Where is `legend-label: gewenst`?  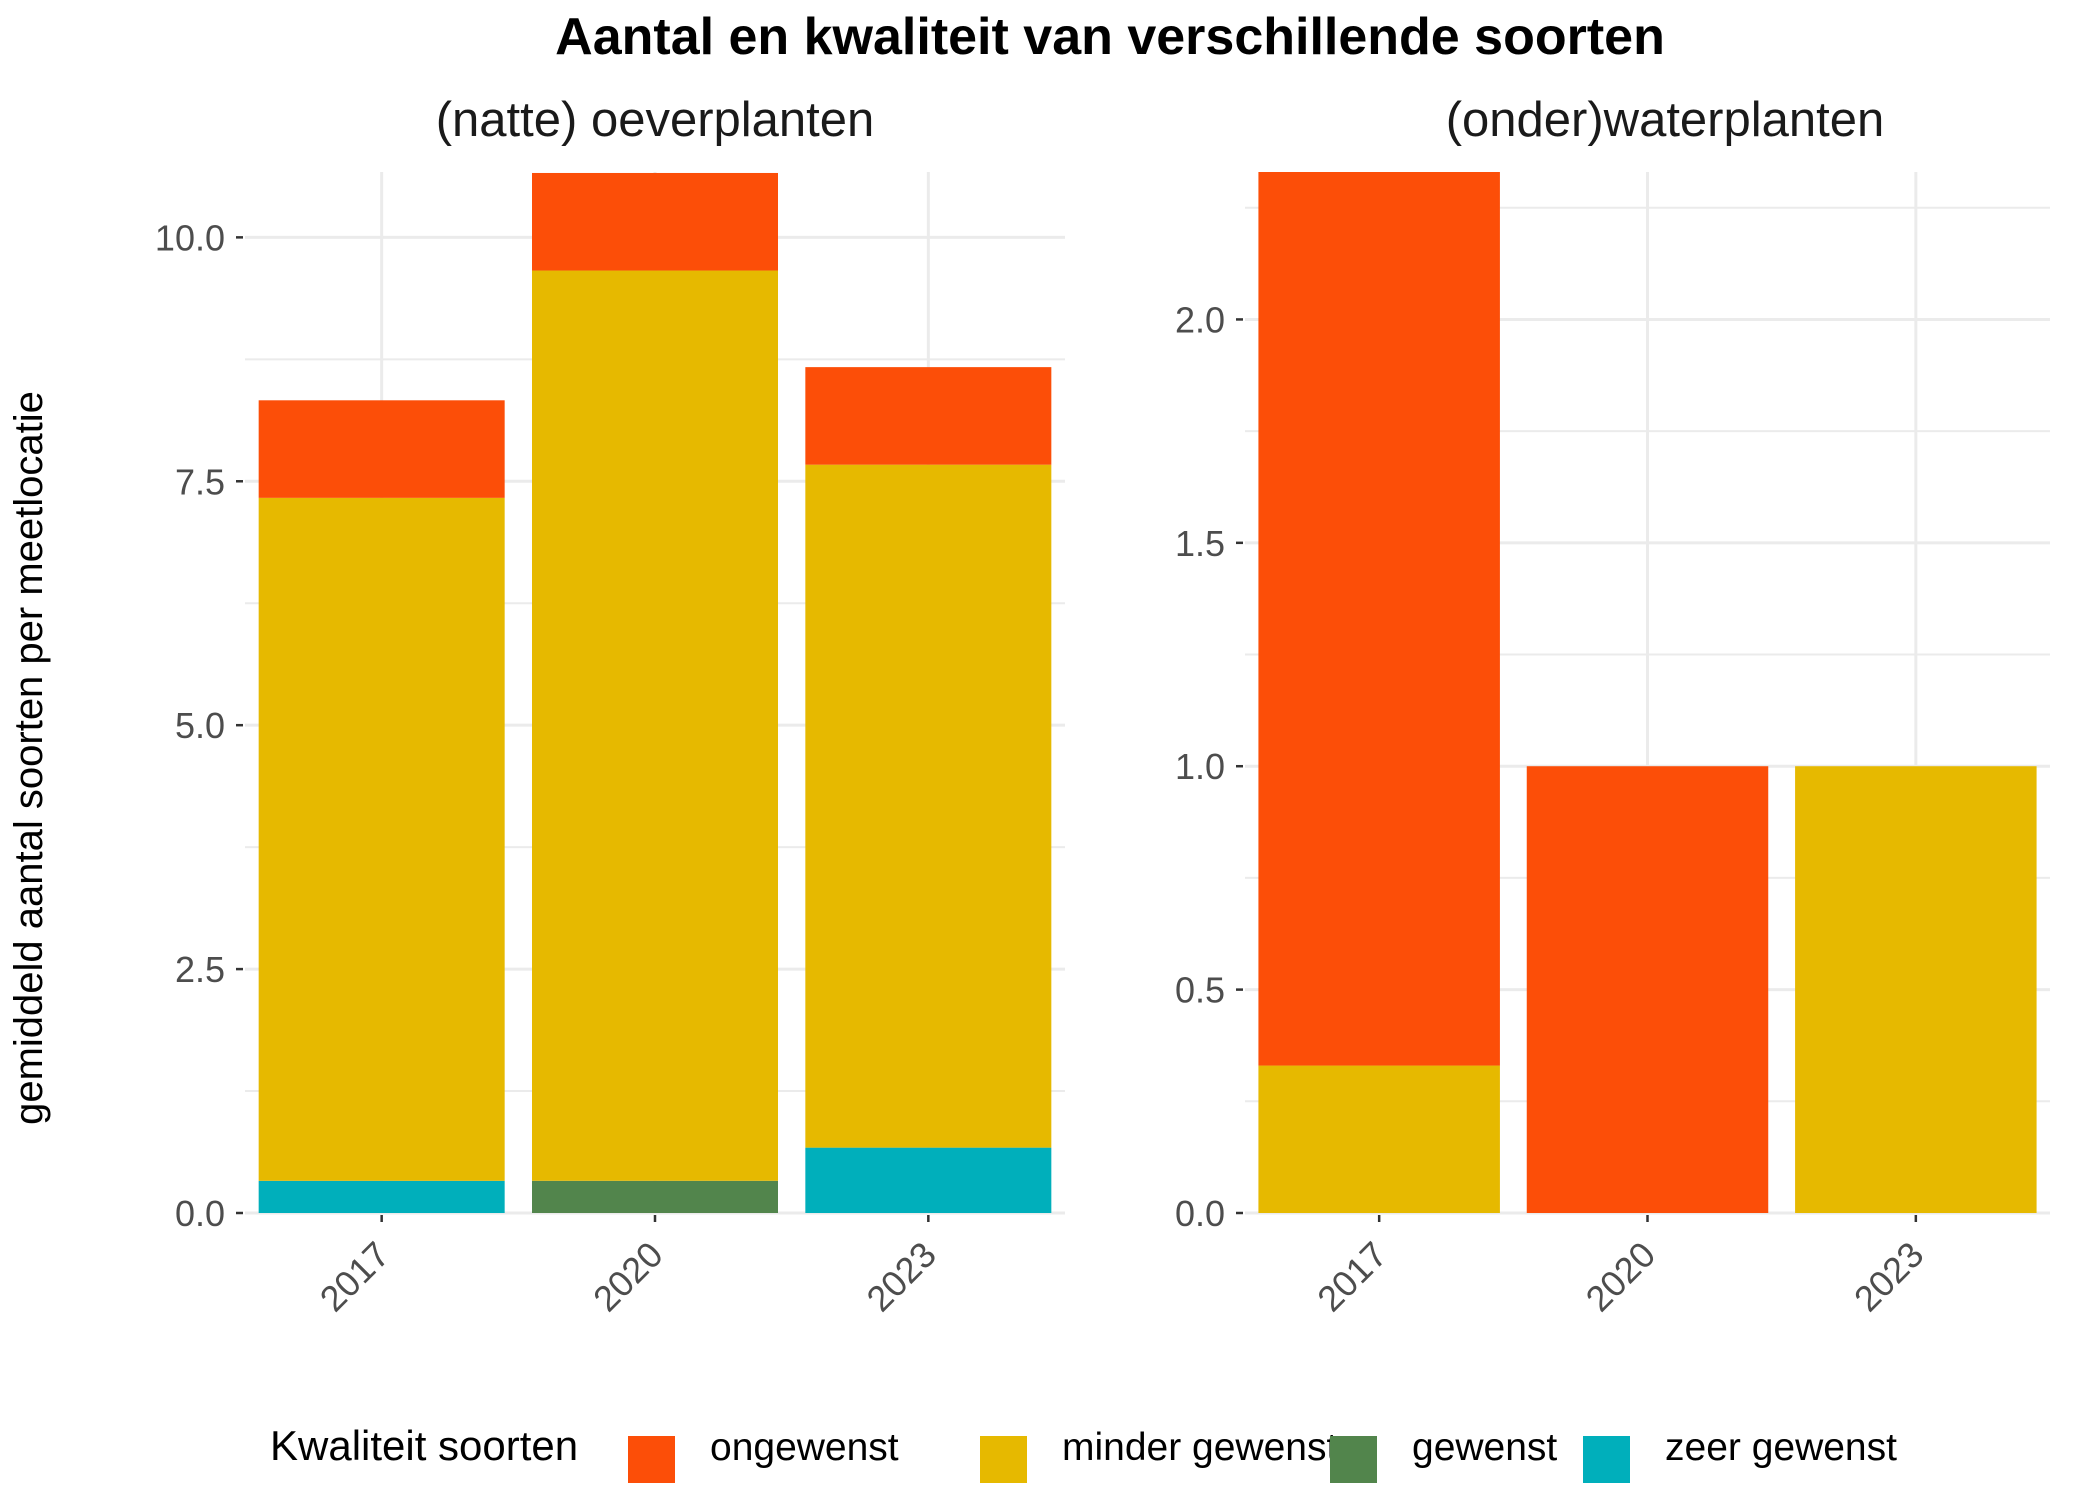
legend-label: gewenst is located at coordinates (1484, 1447).